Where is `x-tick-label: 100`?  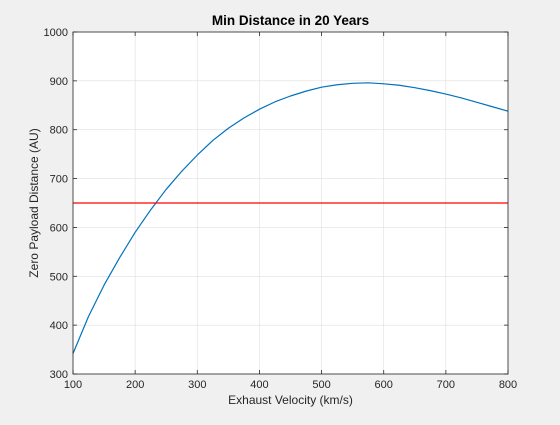 x-tick-label: 100 is located at coordinates (73, 385).